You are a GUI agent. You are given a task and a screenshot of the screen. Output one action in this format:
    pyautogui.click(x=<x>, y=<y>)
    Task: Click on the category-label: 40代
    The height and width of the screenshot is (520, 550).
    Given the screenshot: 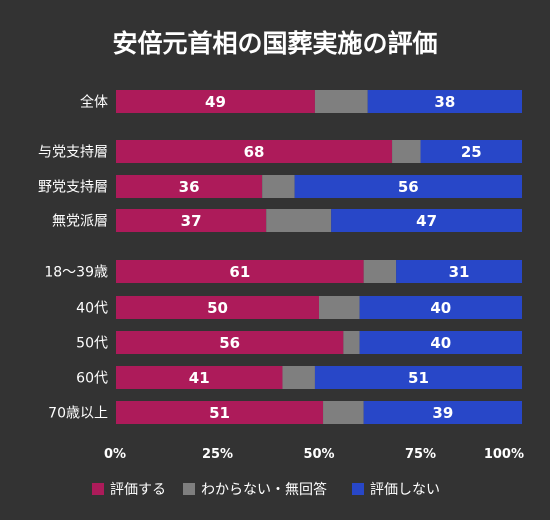 What is the action you would take?
    pyautogui.click(x=92, y=309)
    